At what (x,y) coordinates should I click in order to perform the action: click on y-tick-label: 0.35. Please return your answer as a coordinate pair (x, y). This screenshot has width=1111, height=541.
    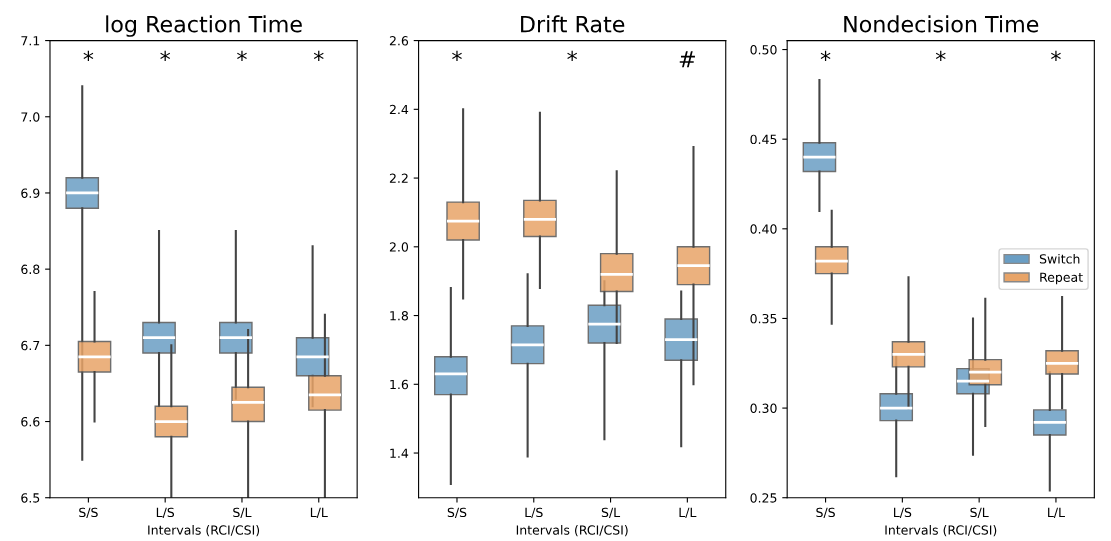
    Looking at the image, I should click on (763, 318).